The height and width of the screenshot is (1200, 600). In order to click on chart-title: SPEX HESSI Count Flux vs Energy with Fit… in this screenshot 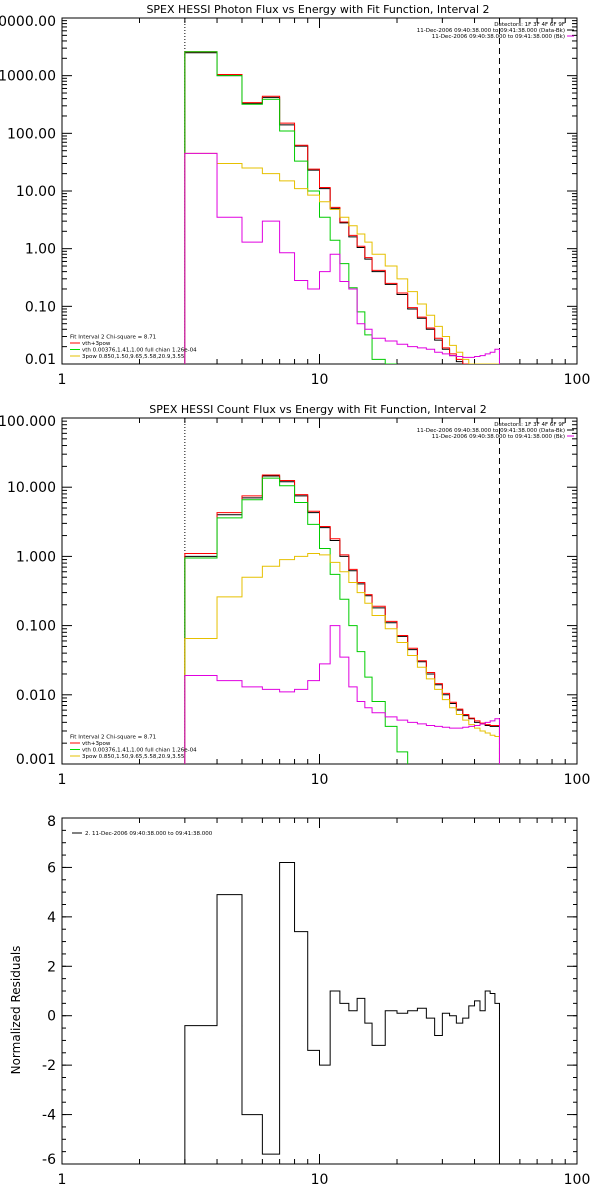, I will do `click(317, 409)`.